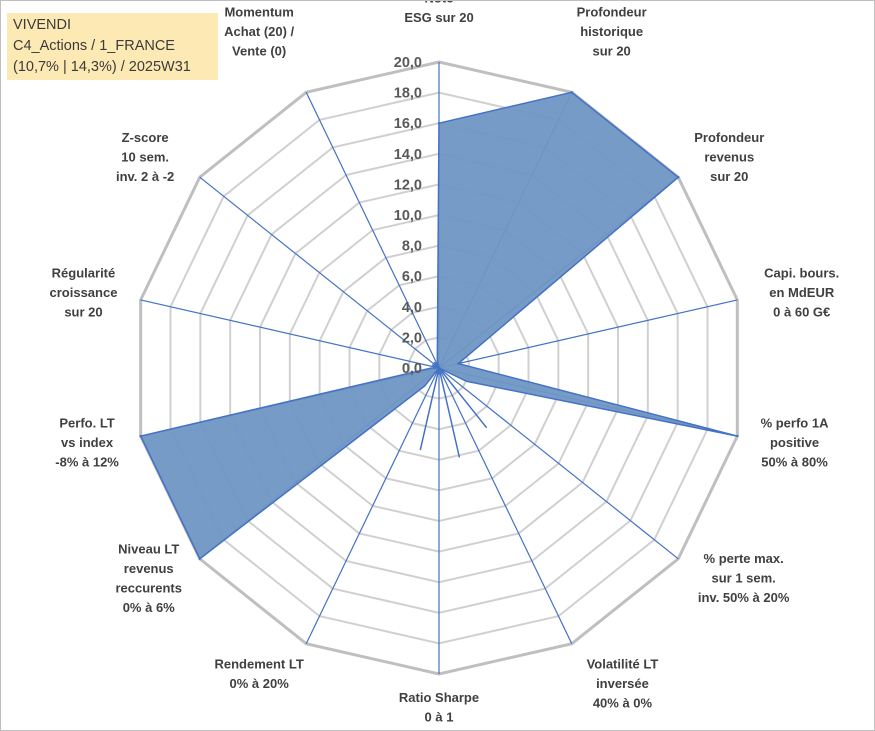  What do you see at coordinates (794, 462) in the screenshot?
I see `axis-label-line: 50% à 80%` at bounding box center [794, 462].